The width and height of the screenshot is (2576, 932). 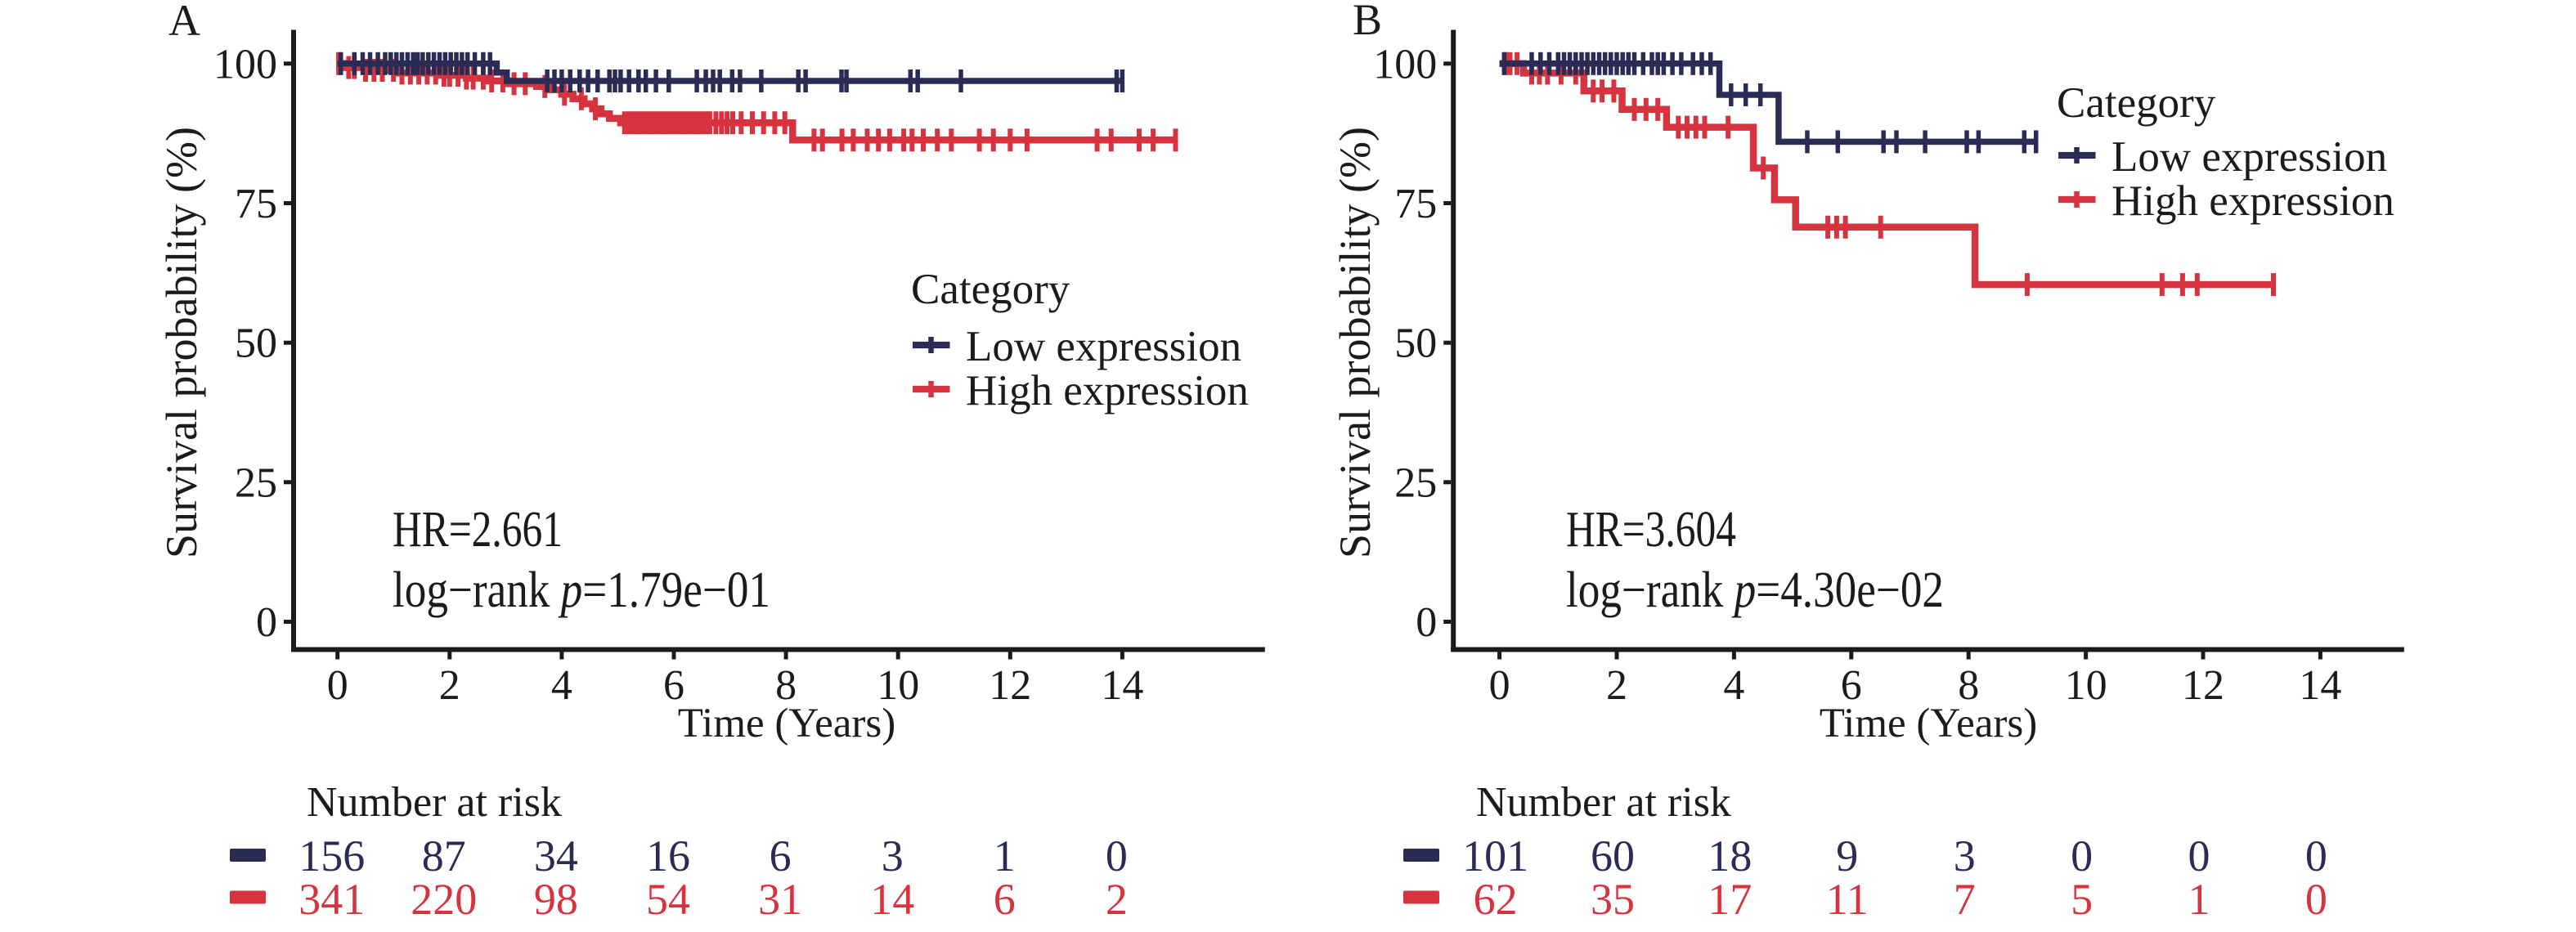 What do you see at coordinates (668, 899) in the screenshot?
I see `svg-text: 54` at bounding box center [668, 899].